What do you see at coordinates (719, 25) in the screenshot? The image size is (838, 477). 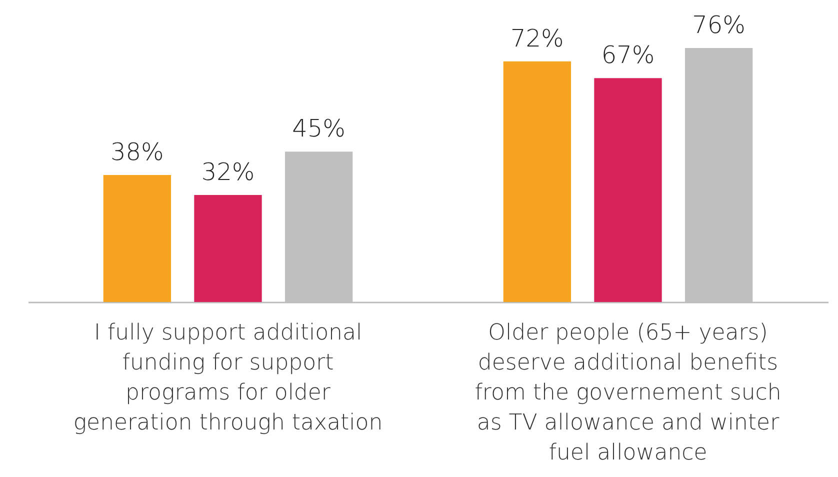 I see `data-label: 76%` at bounding box center [719, 25].